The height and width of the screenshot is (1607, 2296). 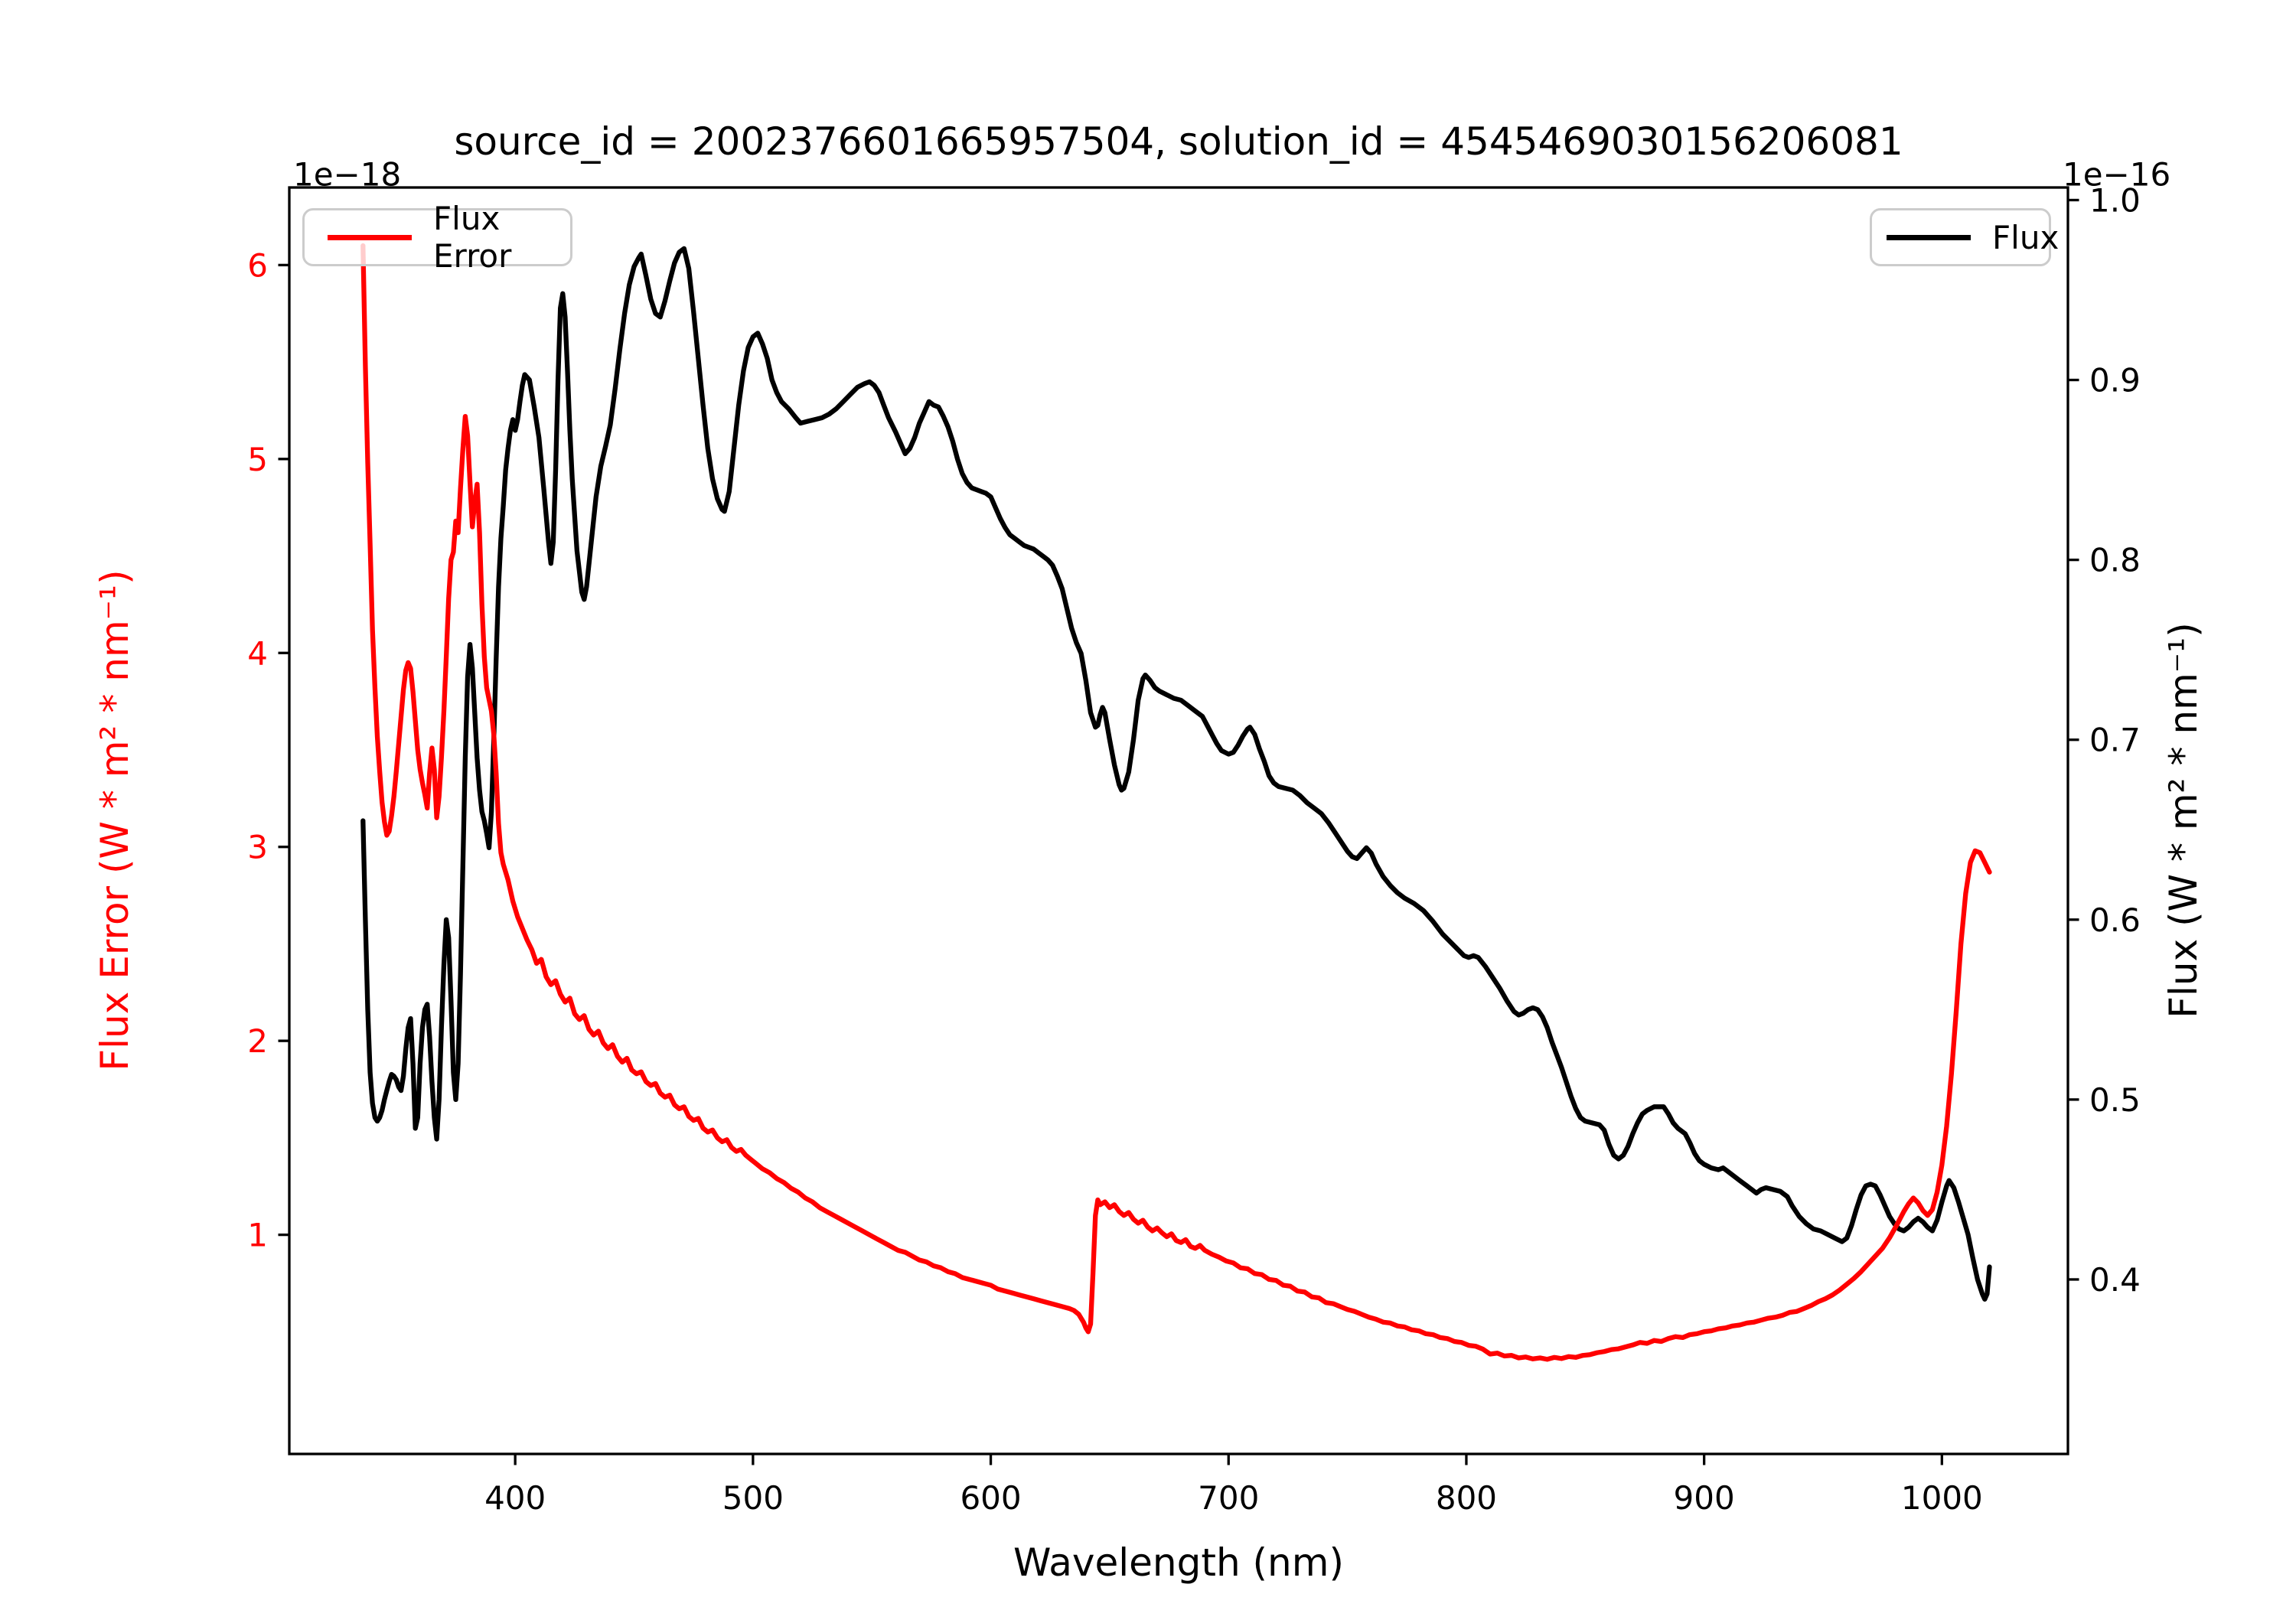 I want to click on legend-flux-error: Flux Error, so click(x=437, y=237).